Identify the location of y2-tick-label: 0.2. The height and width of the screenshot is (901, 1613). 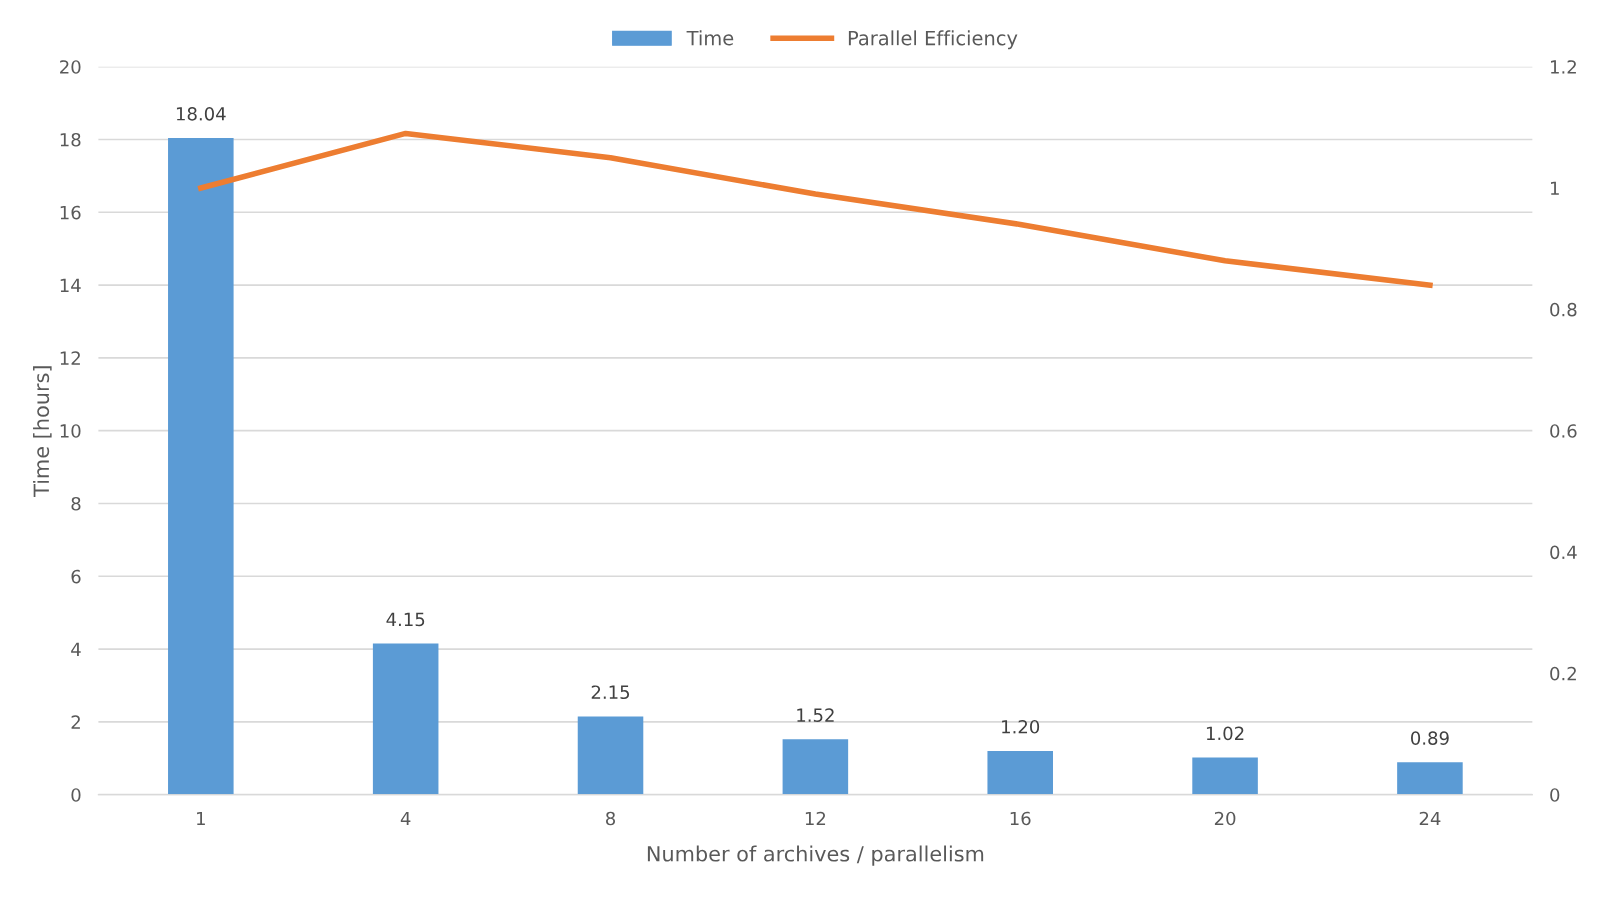
(1563, 673).